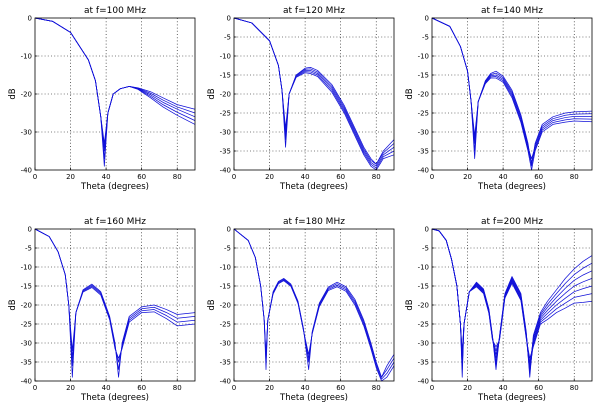  Describe the element at coordinates (314, 222) in the screenshot. I see `chart-title: at f=180 MHz` at that location.